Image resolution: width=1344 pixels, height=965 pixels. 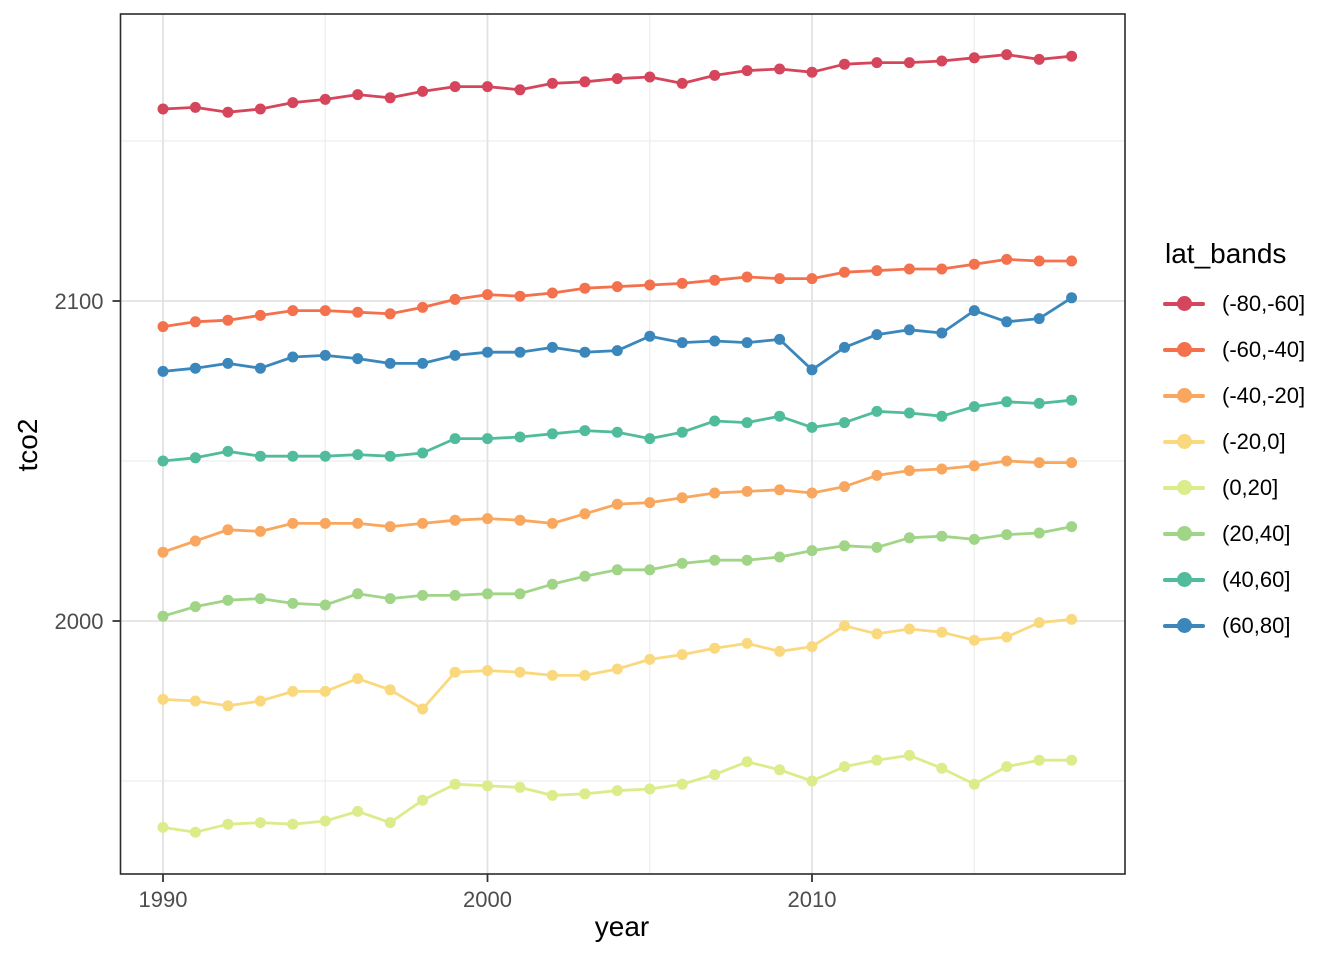 I want to click on legend-item: (-40,-20], so click(x=1234, y=395).